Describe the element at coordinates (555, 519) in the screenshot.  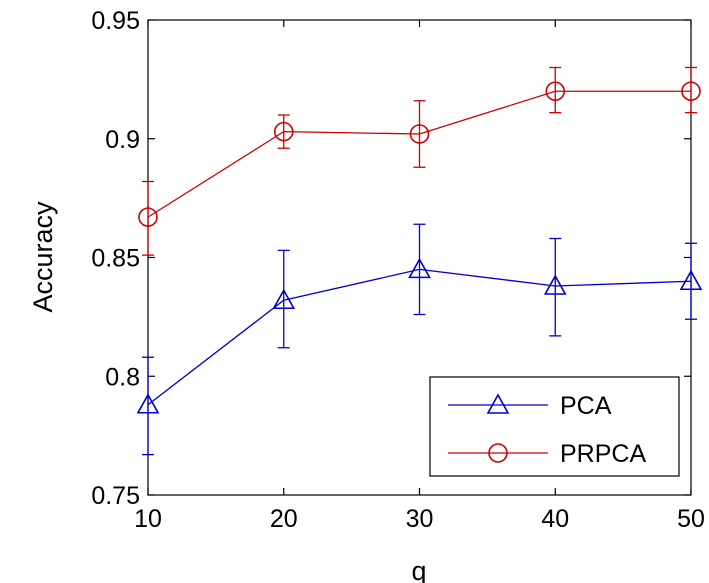
I see `x-tick-label: 40` at that location.